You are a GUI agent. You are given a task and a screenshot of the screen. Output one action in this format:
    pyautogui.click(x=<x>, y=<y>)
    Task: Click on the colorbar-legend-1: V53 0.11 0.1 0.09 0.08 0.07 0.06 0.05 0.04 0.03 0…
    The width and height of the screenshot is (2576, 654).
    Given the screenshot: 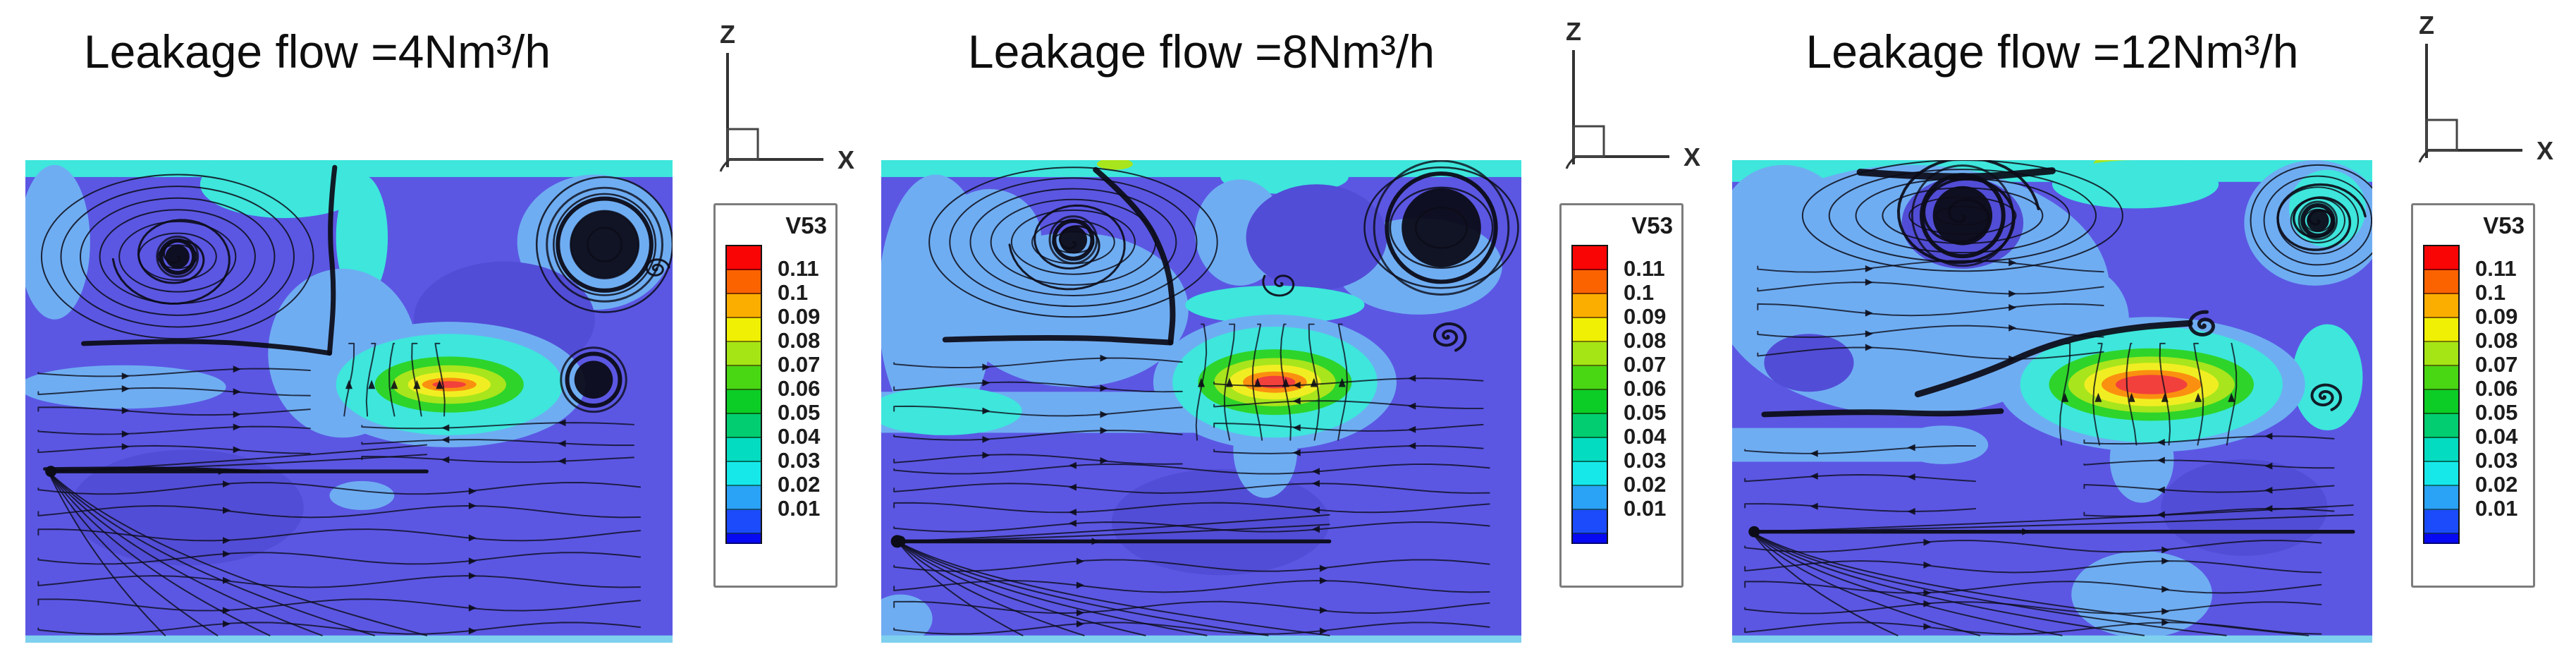 What is the action you would take?
    pyautogui.click(x=775, y=395)
    